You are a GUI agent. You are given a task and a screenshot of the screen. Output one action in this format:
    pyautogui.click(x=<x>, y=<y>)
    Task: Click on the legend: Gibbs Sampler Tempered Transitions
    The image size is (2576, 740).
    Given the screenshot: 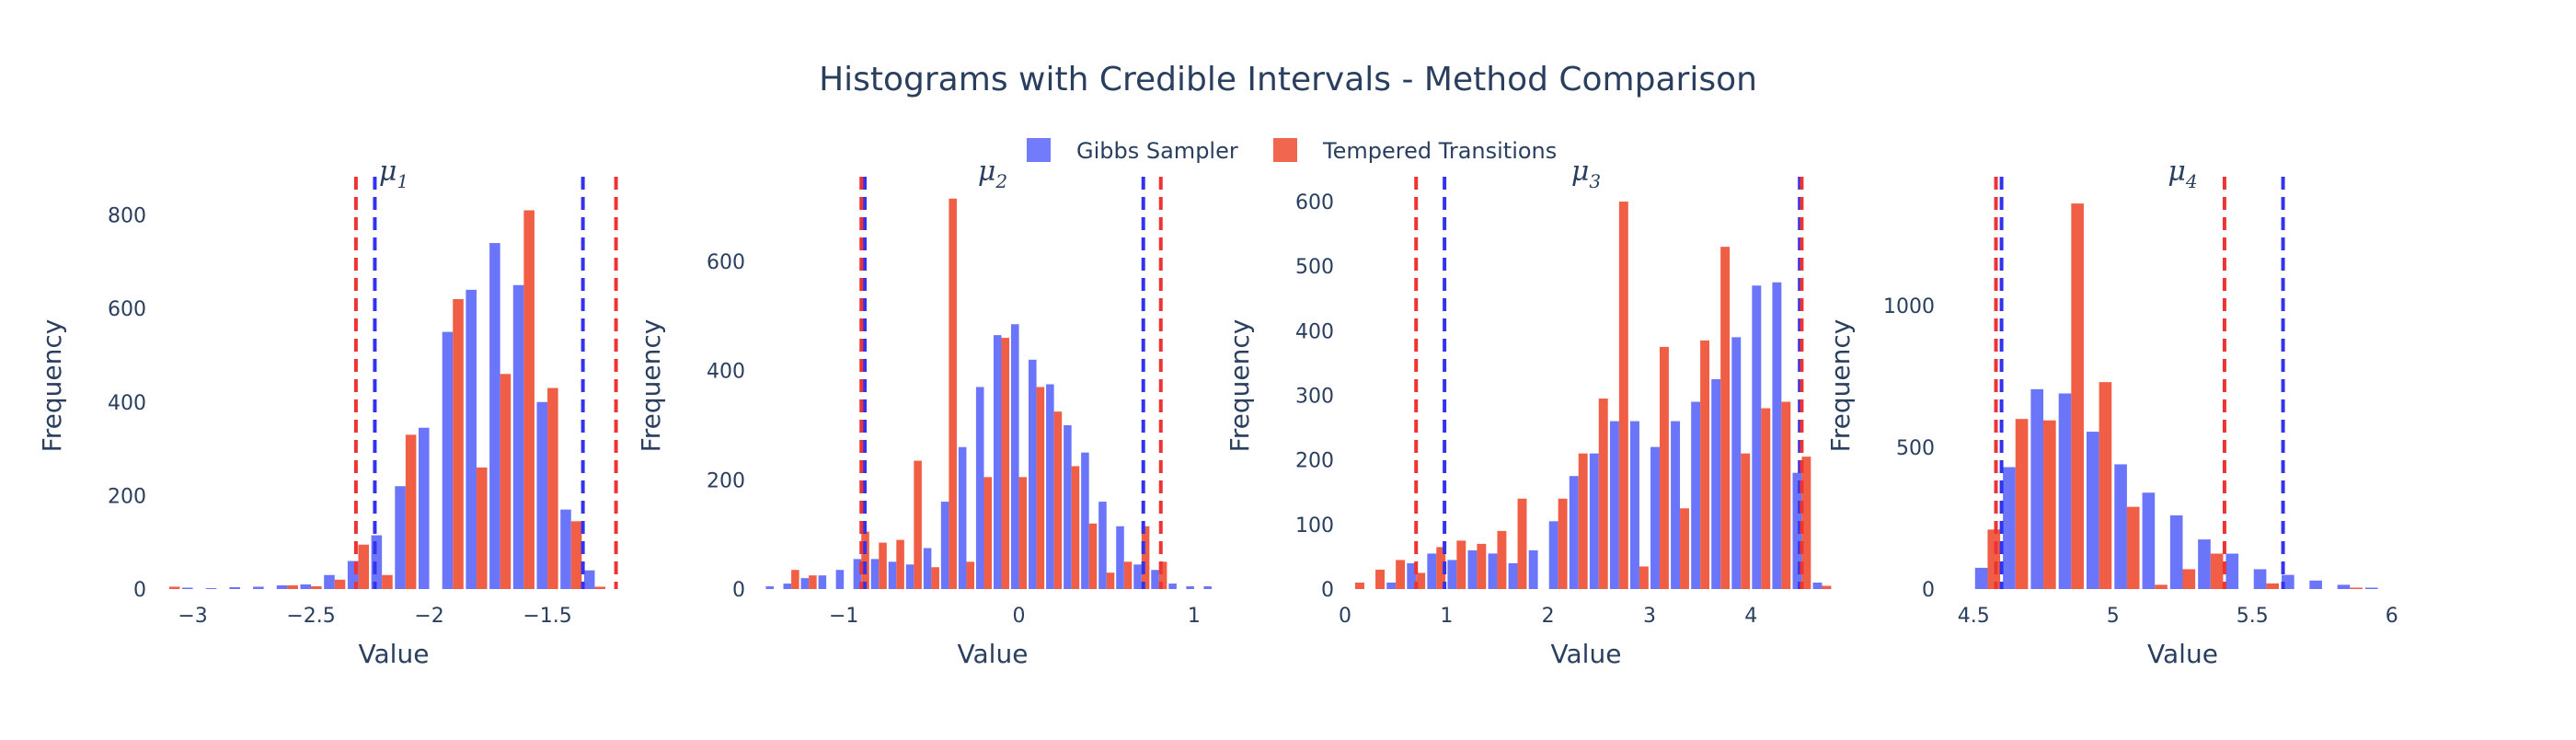 What is the action you would take?
    pyautogui.click(x=1292, y=151)
    